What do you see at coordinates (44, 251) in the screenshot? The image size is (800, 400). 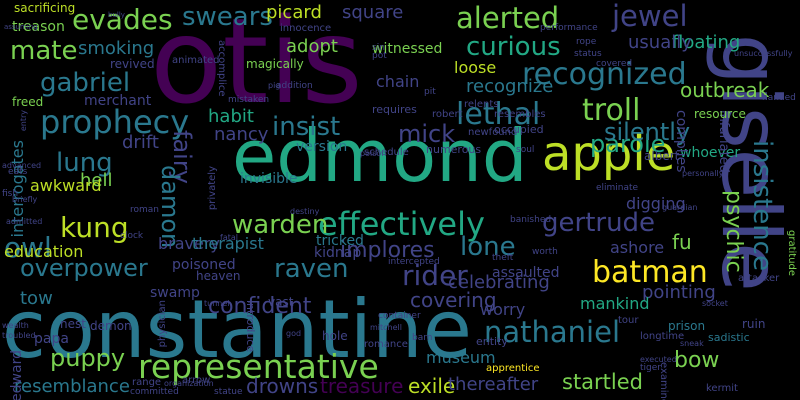 I see `cloud-word: education` at bounding box center [44, 251].